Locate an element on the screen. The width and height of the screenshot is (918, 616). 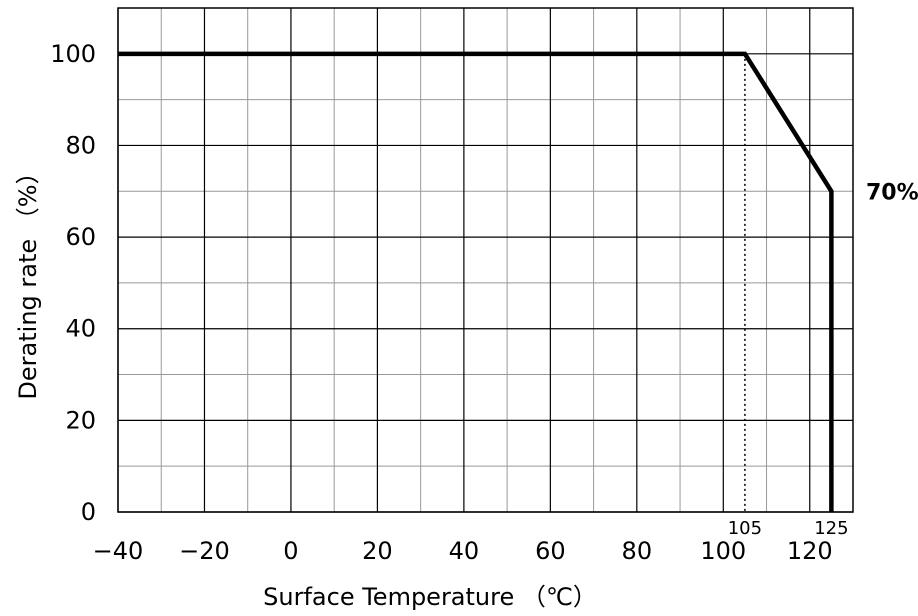
annotation-70-percent: 70% is located at coordinates (892, 192).